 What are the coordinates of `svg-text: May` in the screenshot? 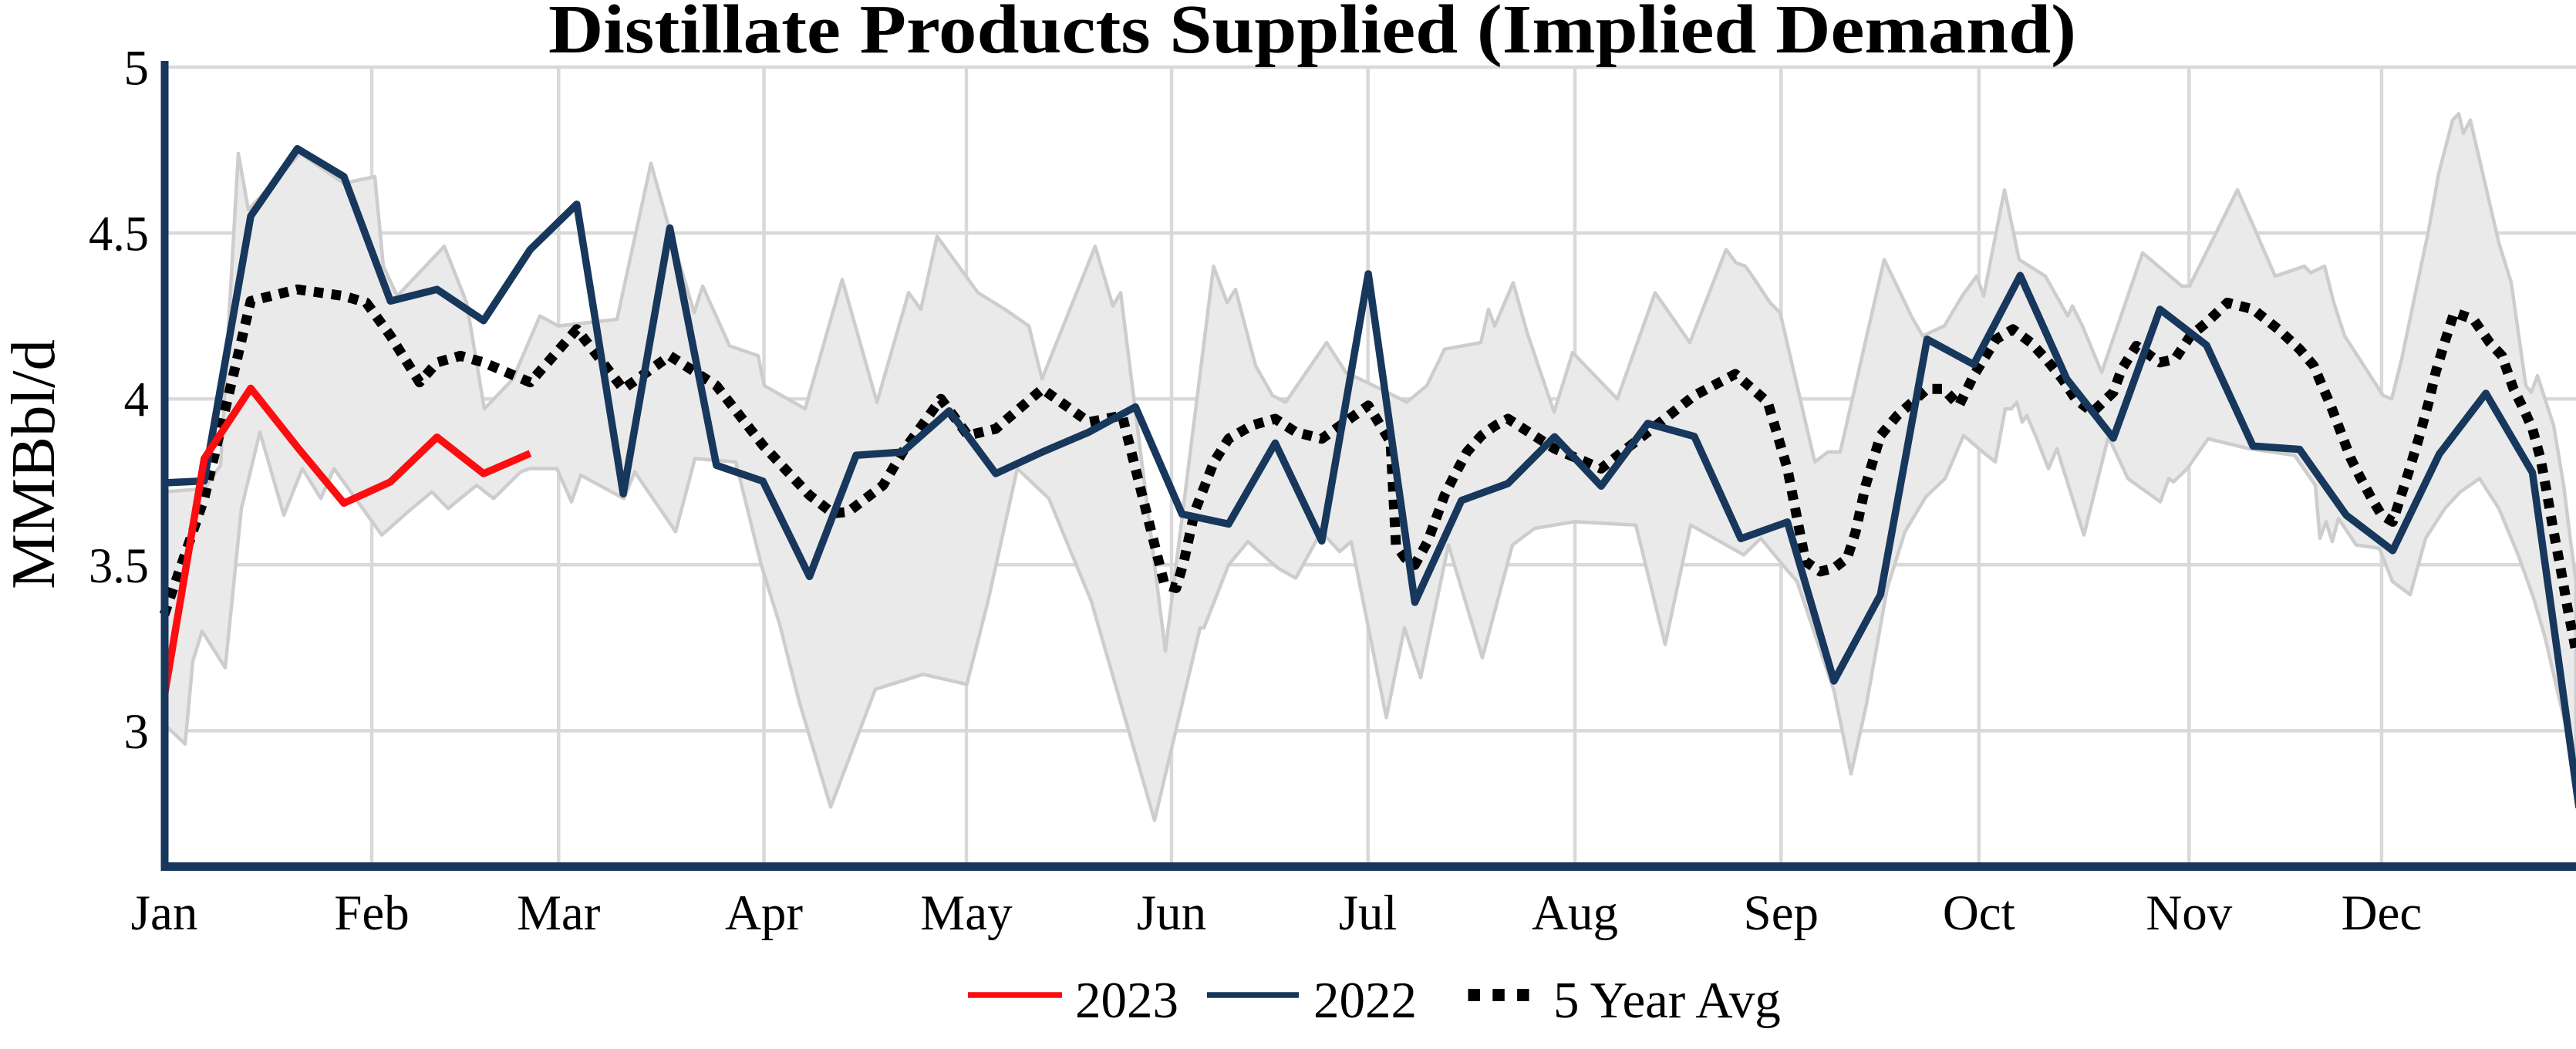 It's located at (966, 913).